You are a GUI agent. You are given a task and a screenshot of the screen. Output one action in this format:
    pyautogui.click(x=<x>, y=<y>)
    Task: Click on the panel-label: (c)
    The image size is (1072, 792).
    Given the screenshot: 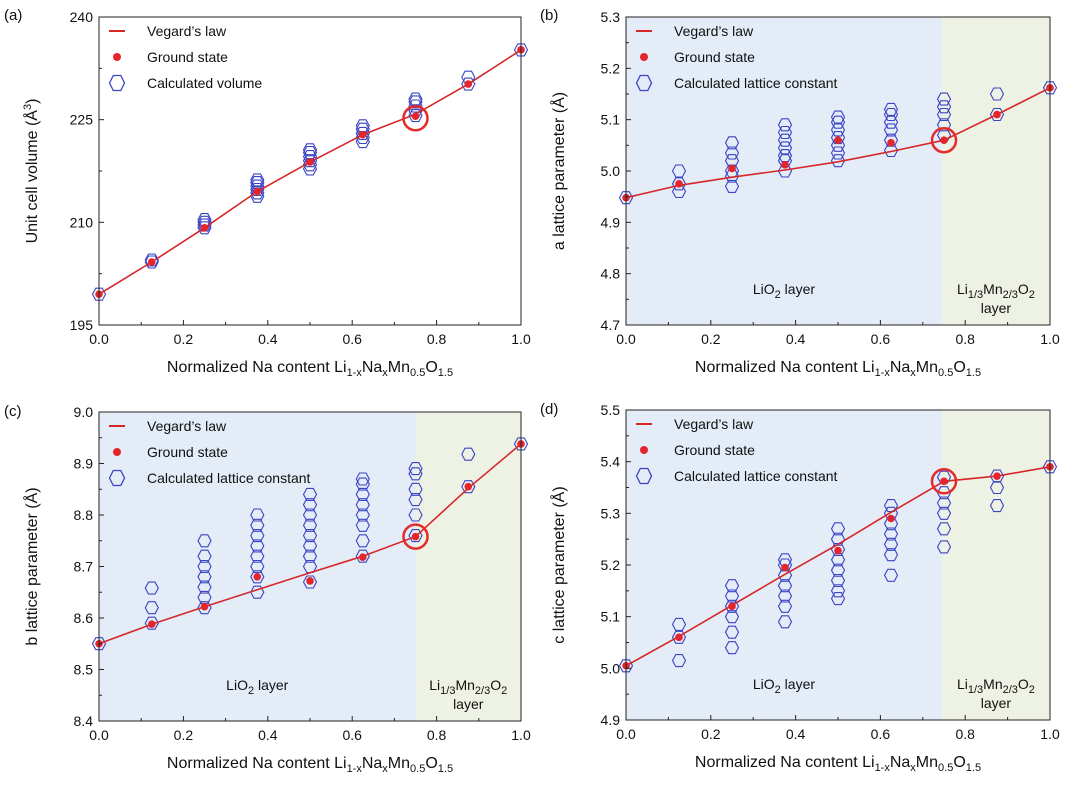 What is the action you would take?
    pyautogui.click(x=13, y=411)
    